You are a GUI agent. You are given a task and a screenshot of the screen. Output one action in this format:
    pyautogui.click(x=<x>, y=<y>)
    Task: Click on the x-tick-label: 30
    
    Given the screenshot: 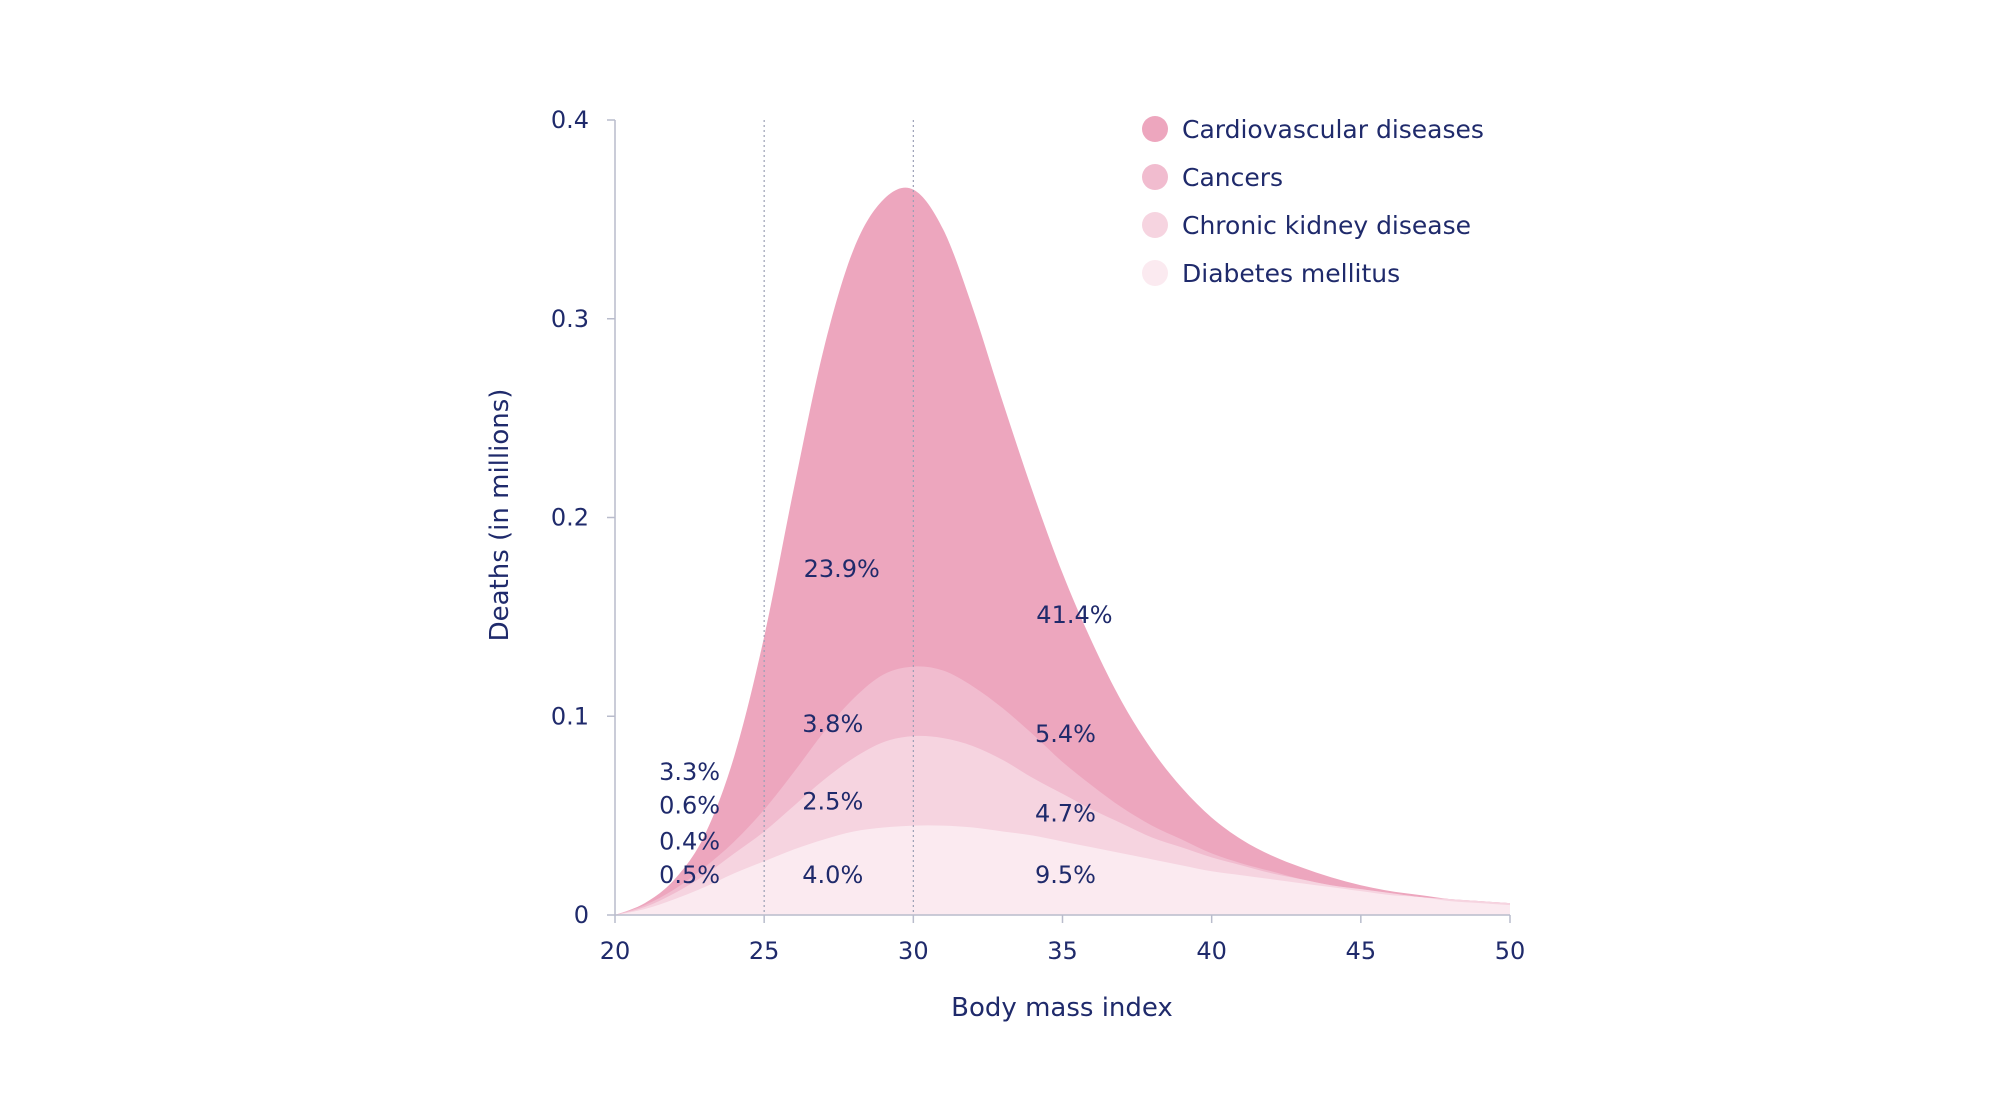 What is the action you would take?
    pyautogui.click(x=913, y=951)
    